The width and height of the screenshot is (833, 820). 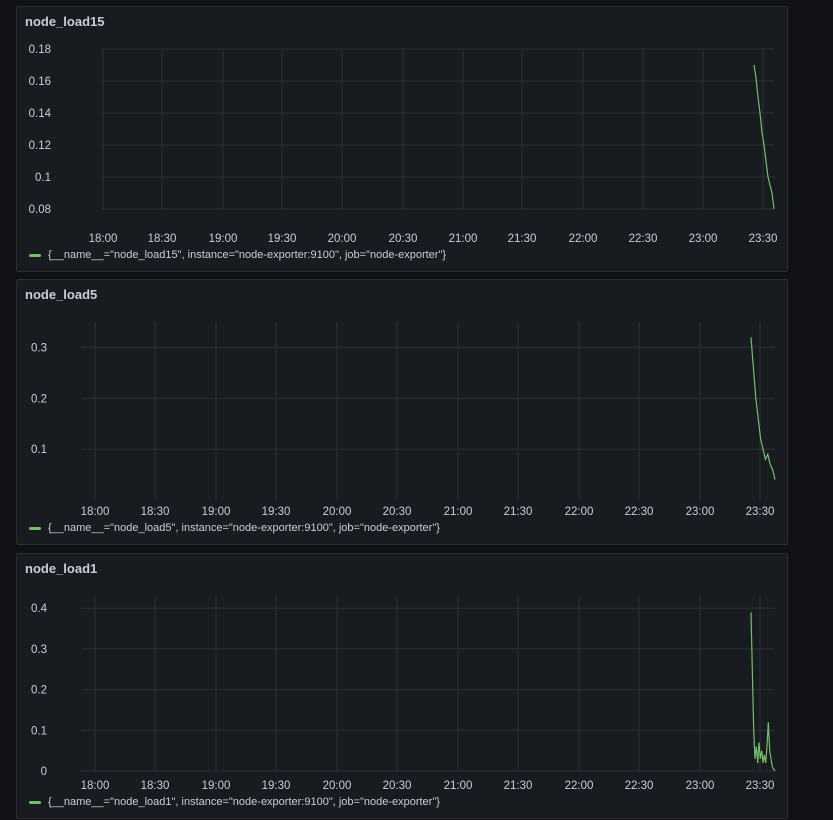 What do you see at coordinates (40, 50) in the screenshot?
I see `y-tick-label: 0.18` at bounding box center [40, 50].